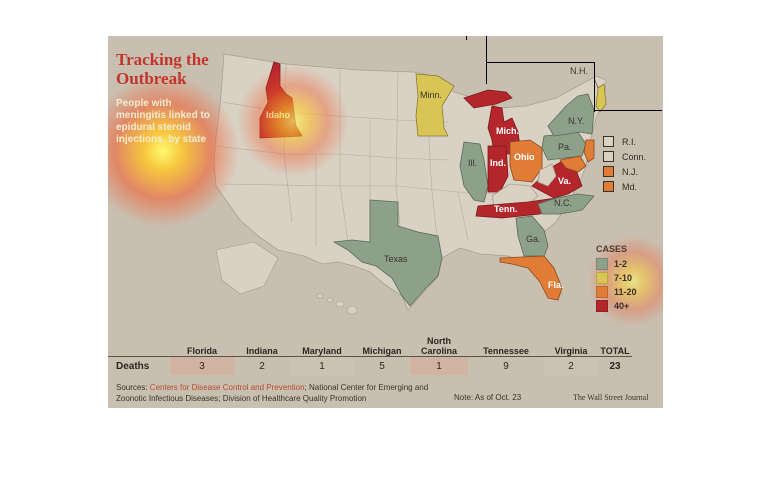 The height and width of the screenshot is (502, 770). I want to click on label-georgia: Ga., so click(533, 239).